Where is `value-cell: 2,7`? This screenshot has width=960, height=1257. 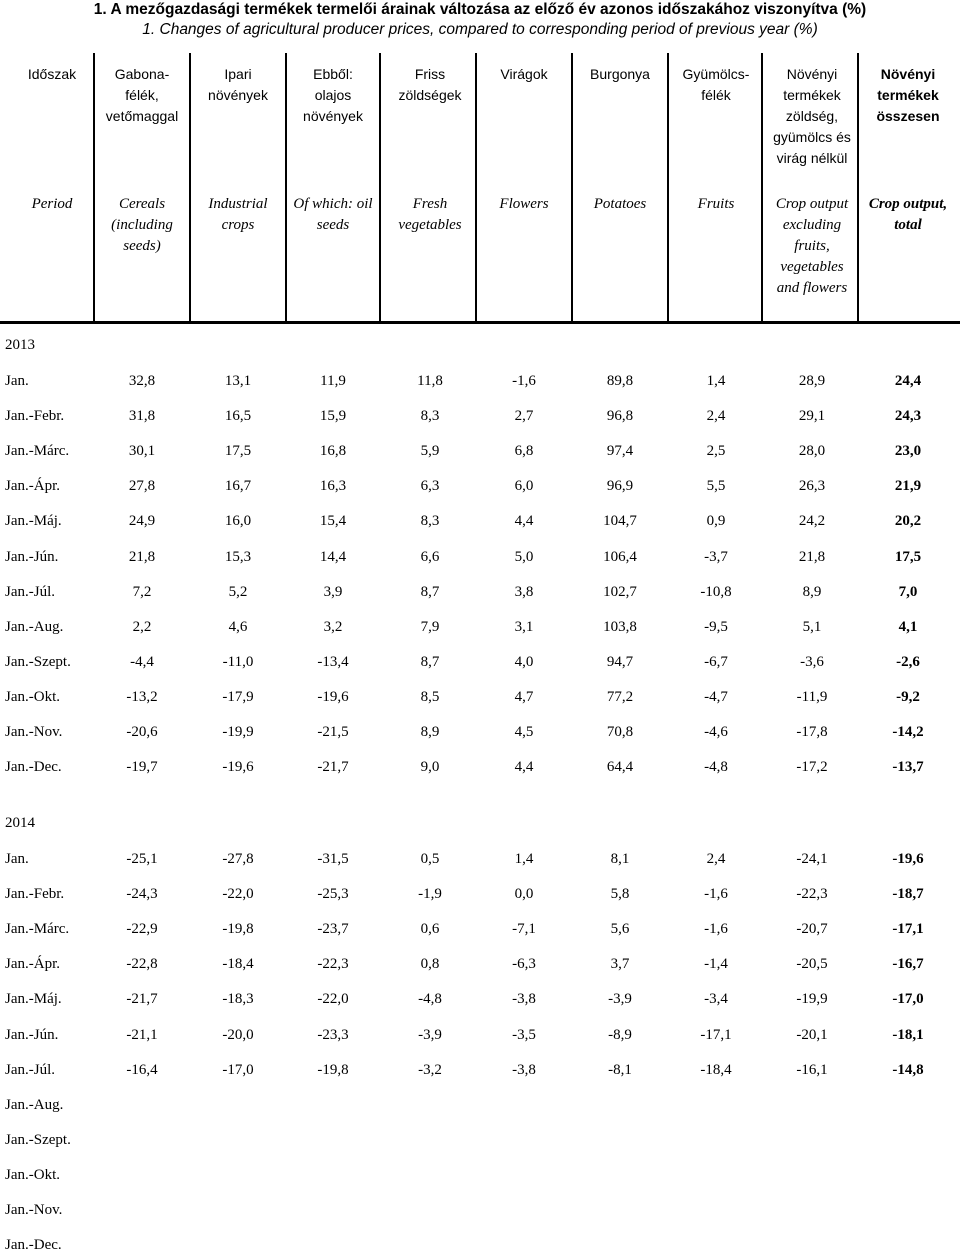 value-cell: 2,7 is located at coordinates (524, 416).